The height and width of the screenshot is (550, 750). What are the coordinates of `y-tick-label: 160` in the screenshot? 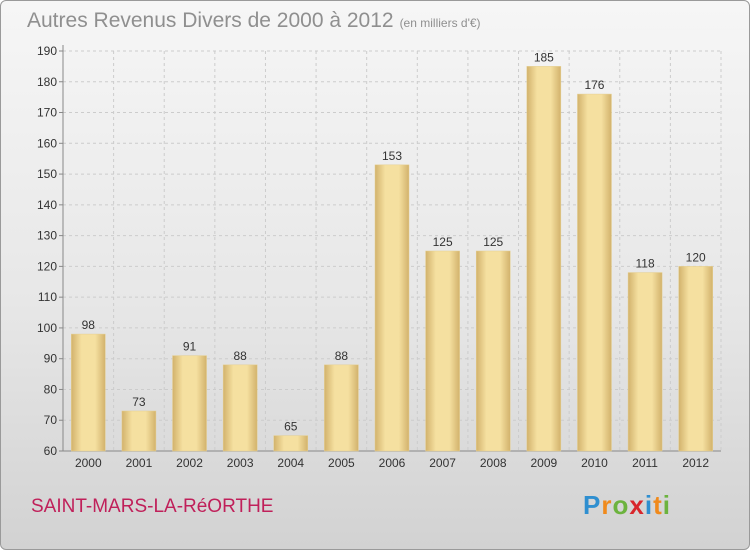 It's located at (47, 143).